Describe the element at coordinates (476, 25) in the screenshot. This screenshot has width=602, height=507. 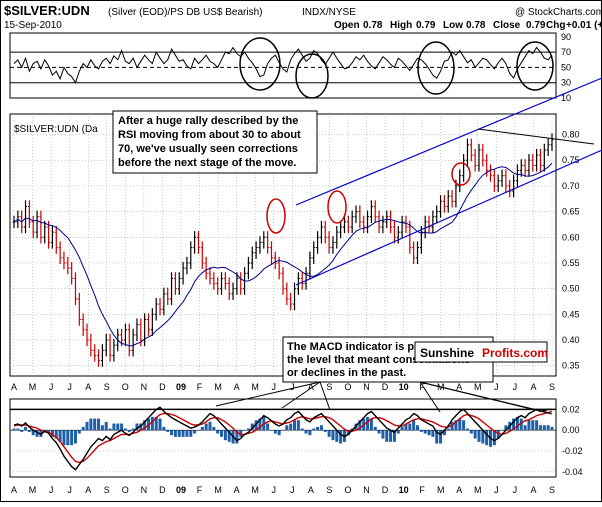
I see `low-value: 0.78` at that location.